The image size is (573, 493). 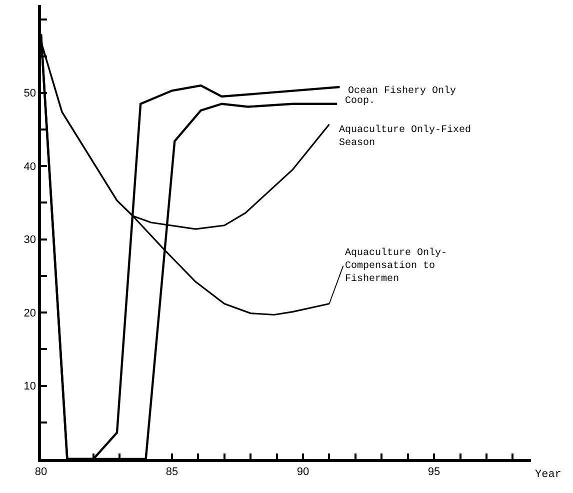 What do you see at coordinates (405, 136) in the screenshot?
I see `series-label: Aquaculture Only-Fixed Season` at bounding box center [405, 136].